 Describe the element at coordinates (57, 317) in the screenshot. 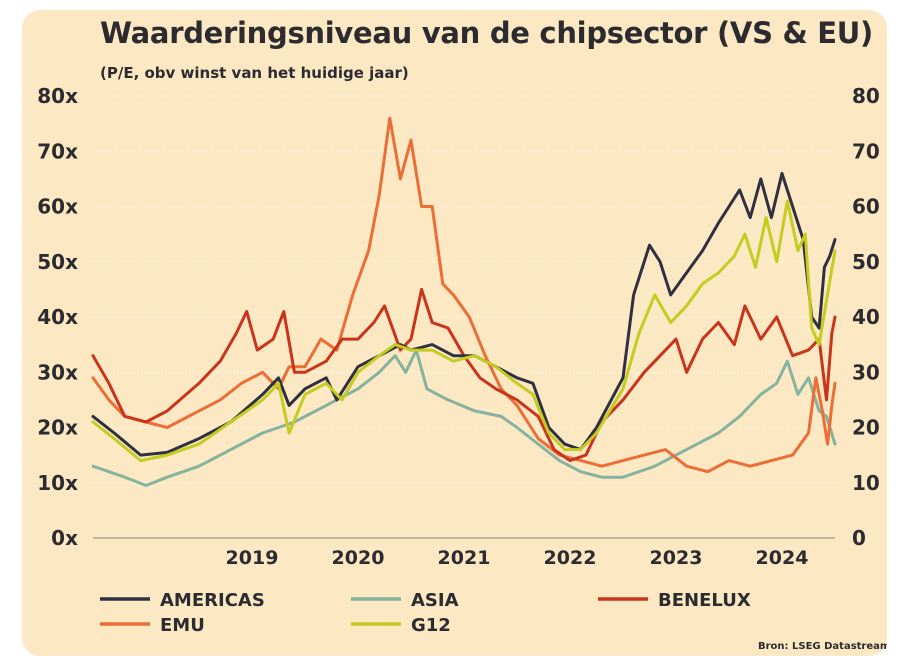

I see `y-tick-label-left: 40x` at that location.